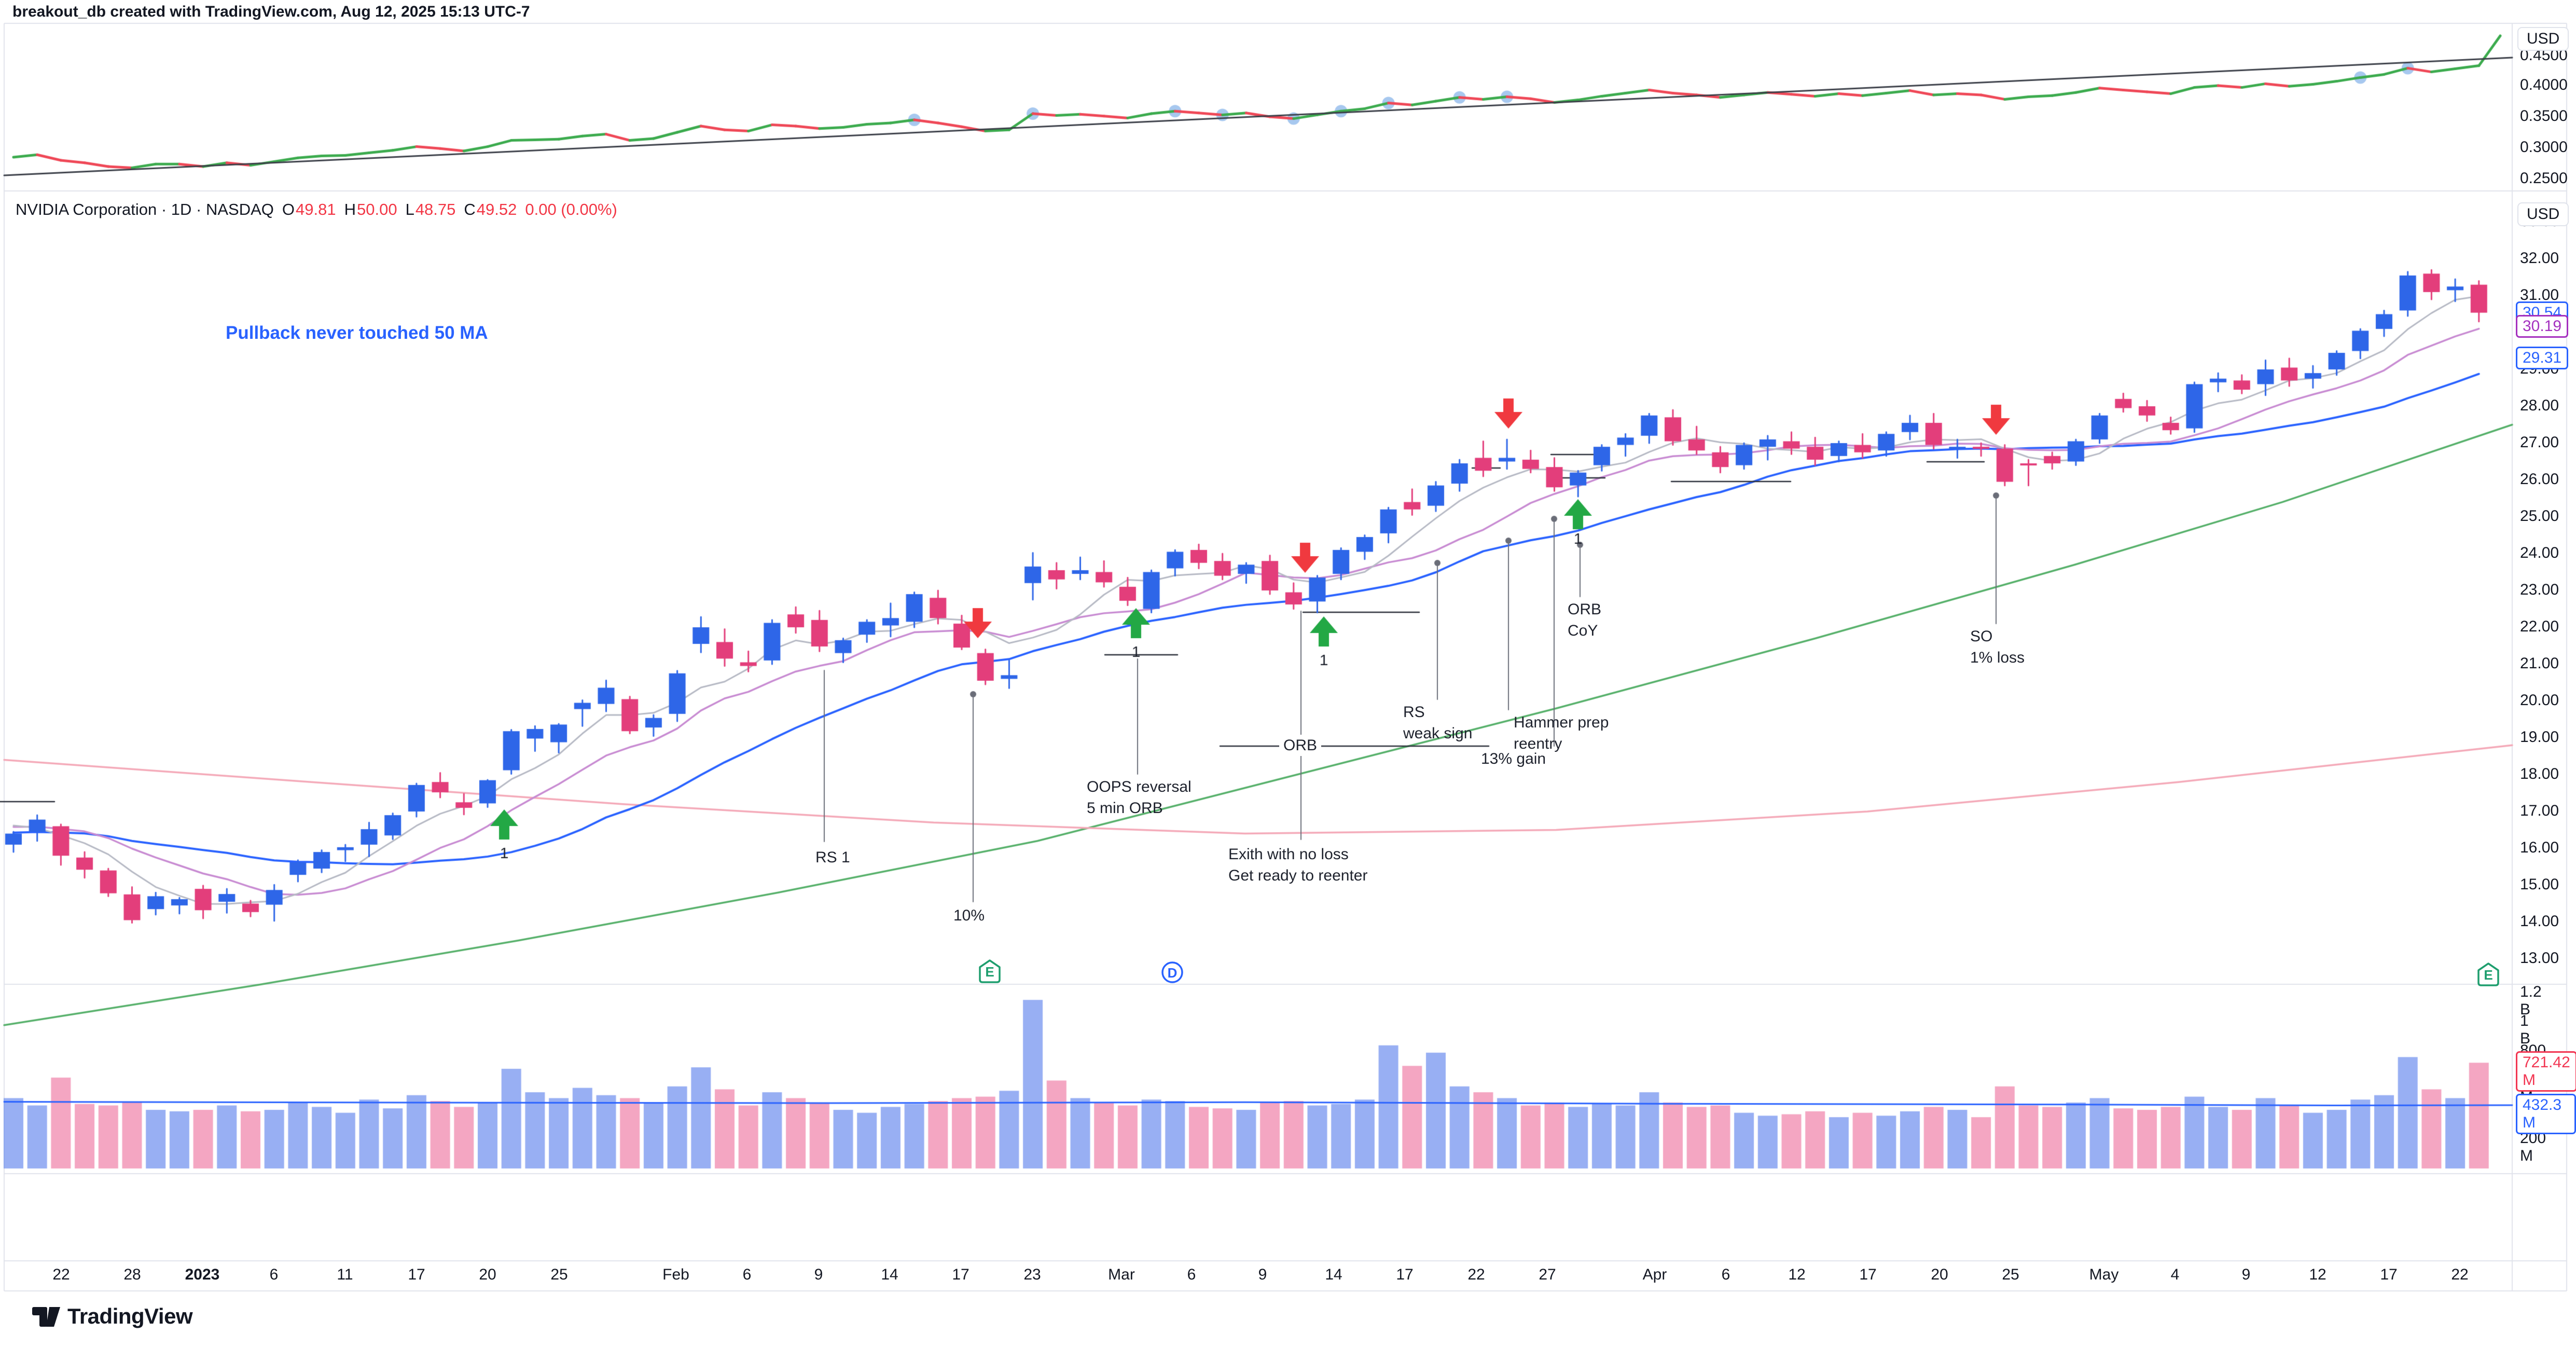 This screenshot has height=1348, width=2576. What do you see at coordinates (2539, 664) in the screenshot?
I see `price-tick: 21.00` at bounding box center [2539, 664].